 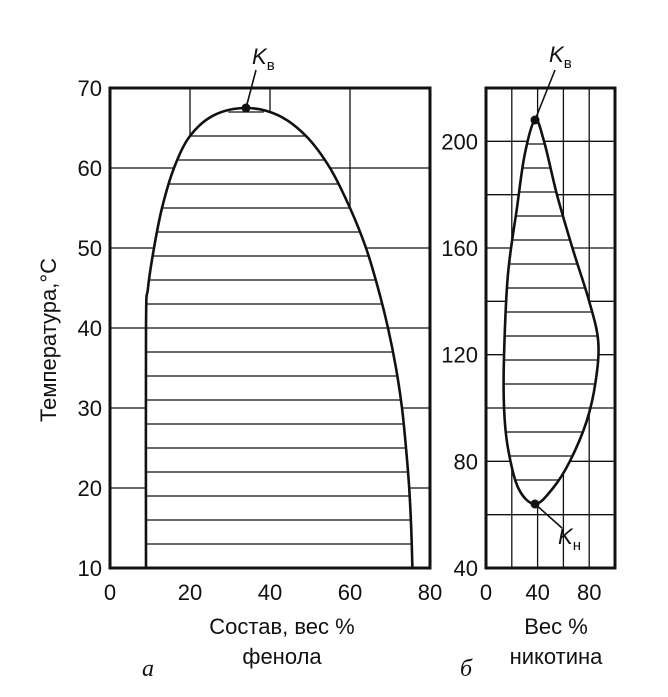 What do you see at coordinates (90, 248) in the screenshot?
I see `y-tick-label: 50` at bounding box center [90, 248].